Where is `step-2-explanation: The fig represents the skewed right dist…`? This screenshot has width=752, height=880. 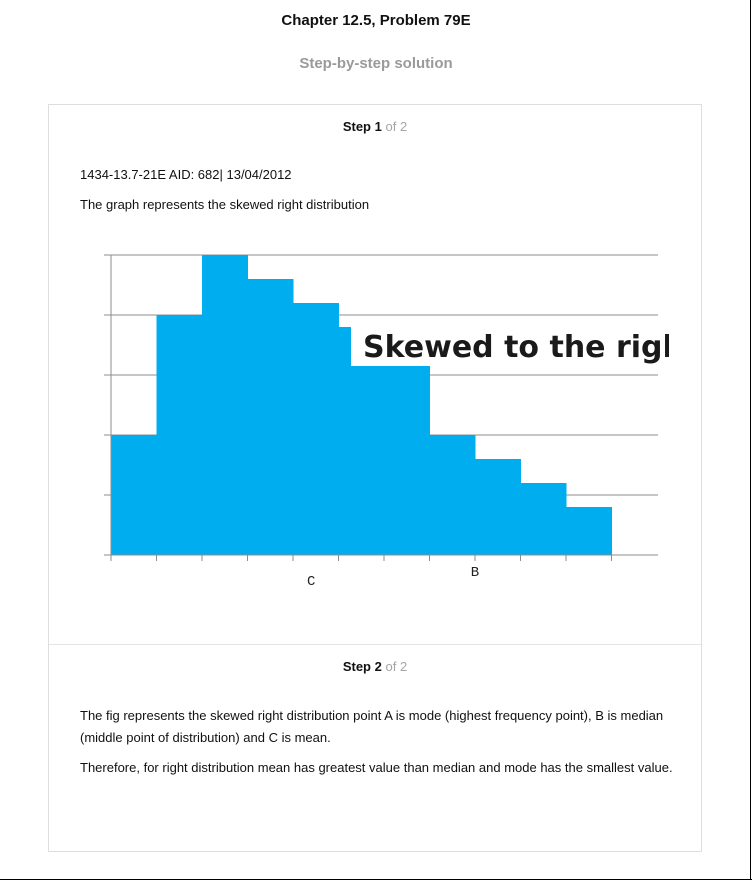
step-2-explanation: The fig represents the skewed right dist… is located at coordinates (372, 726).